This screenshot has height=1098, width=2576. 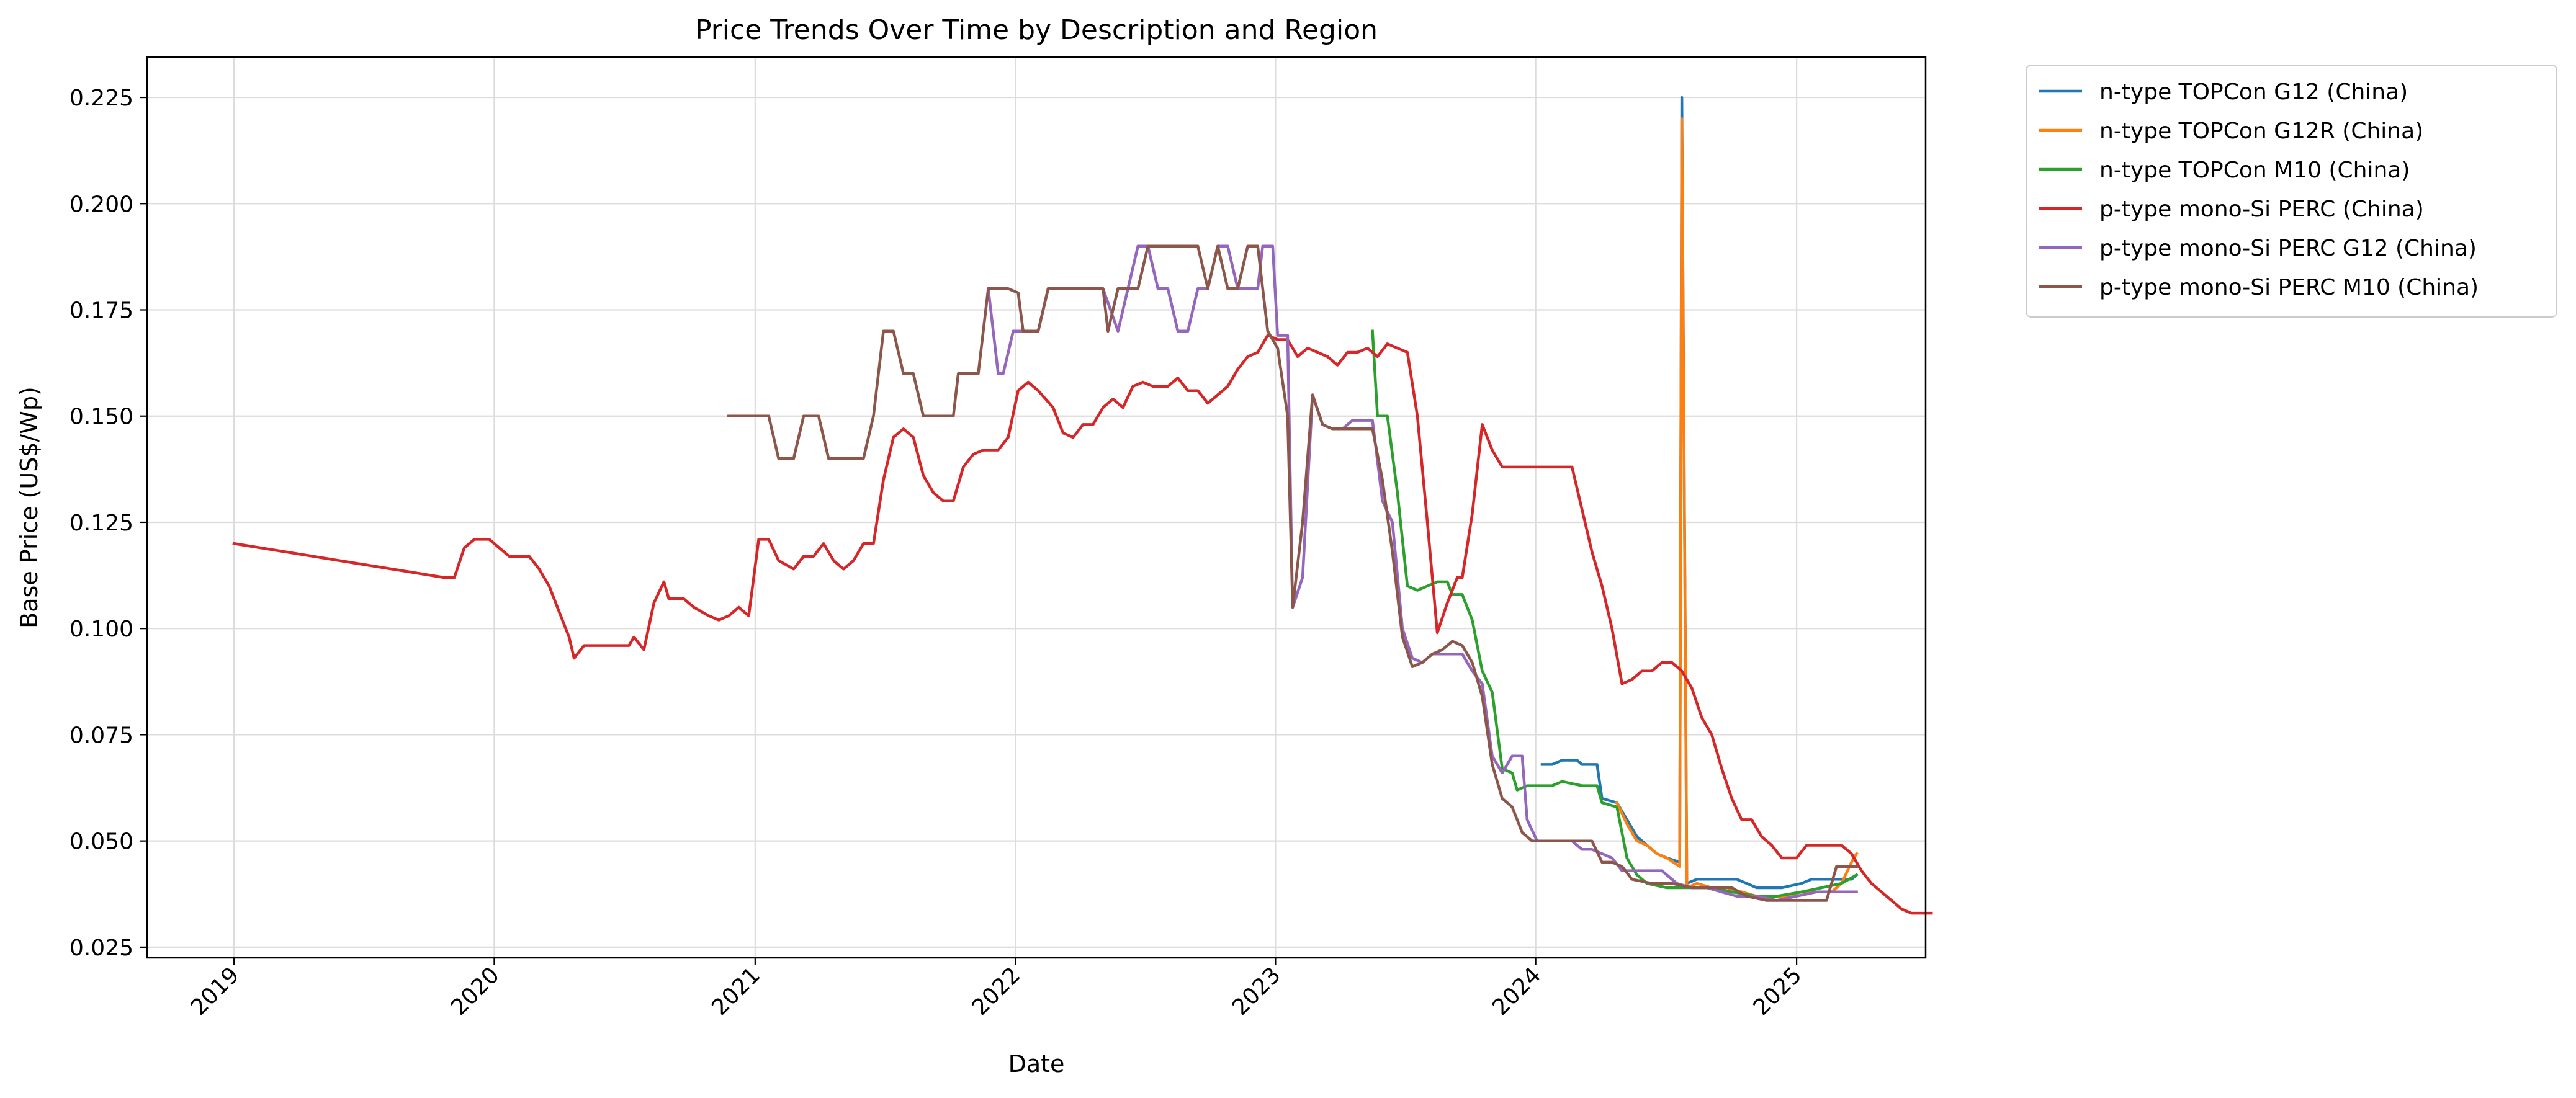 What do you see at coordinates (102, 98) in the screenshot?
I see `y-tick-label: 0.225` at bounding box center [102, 98].